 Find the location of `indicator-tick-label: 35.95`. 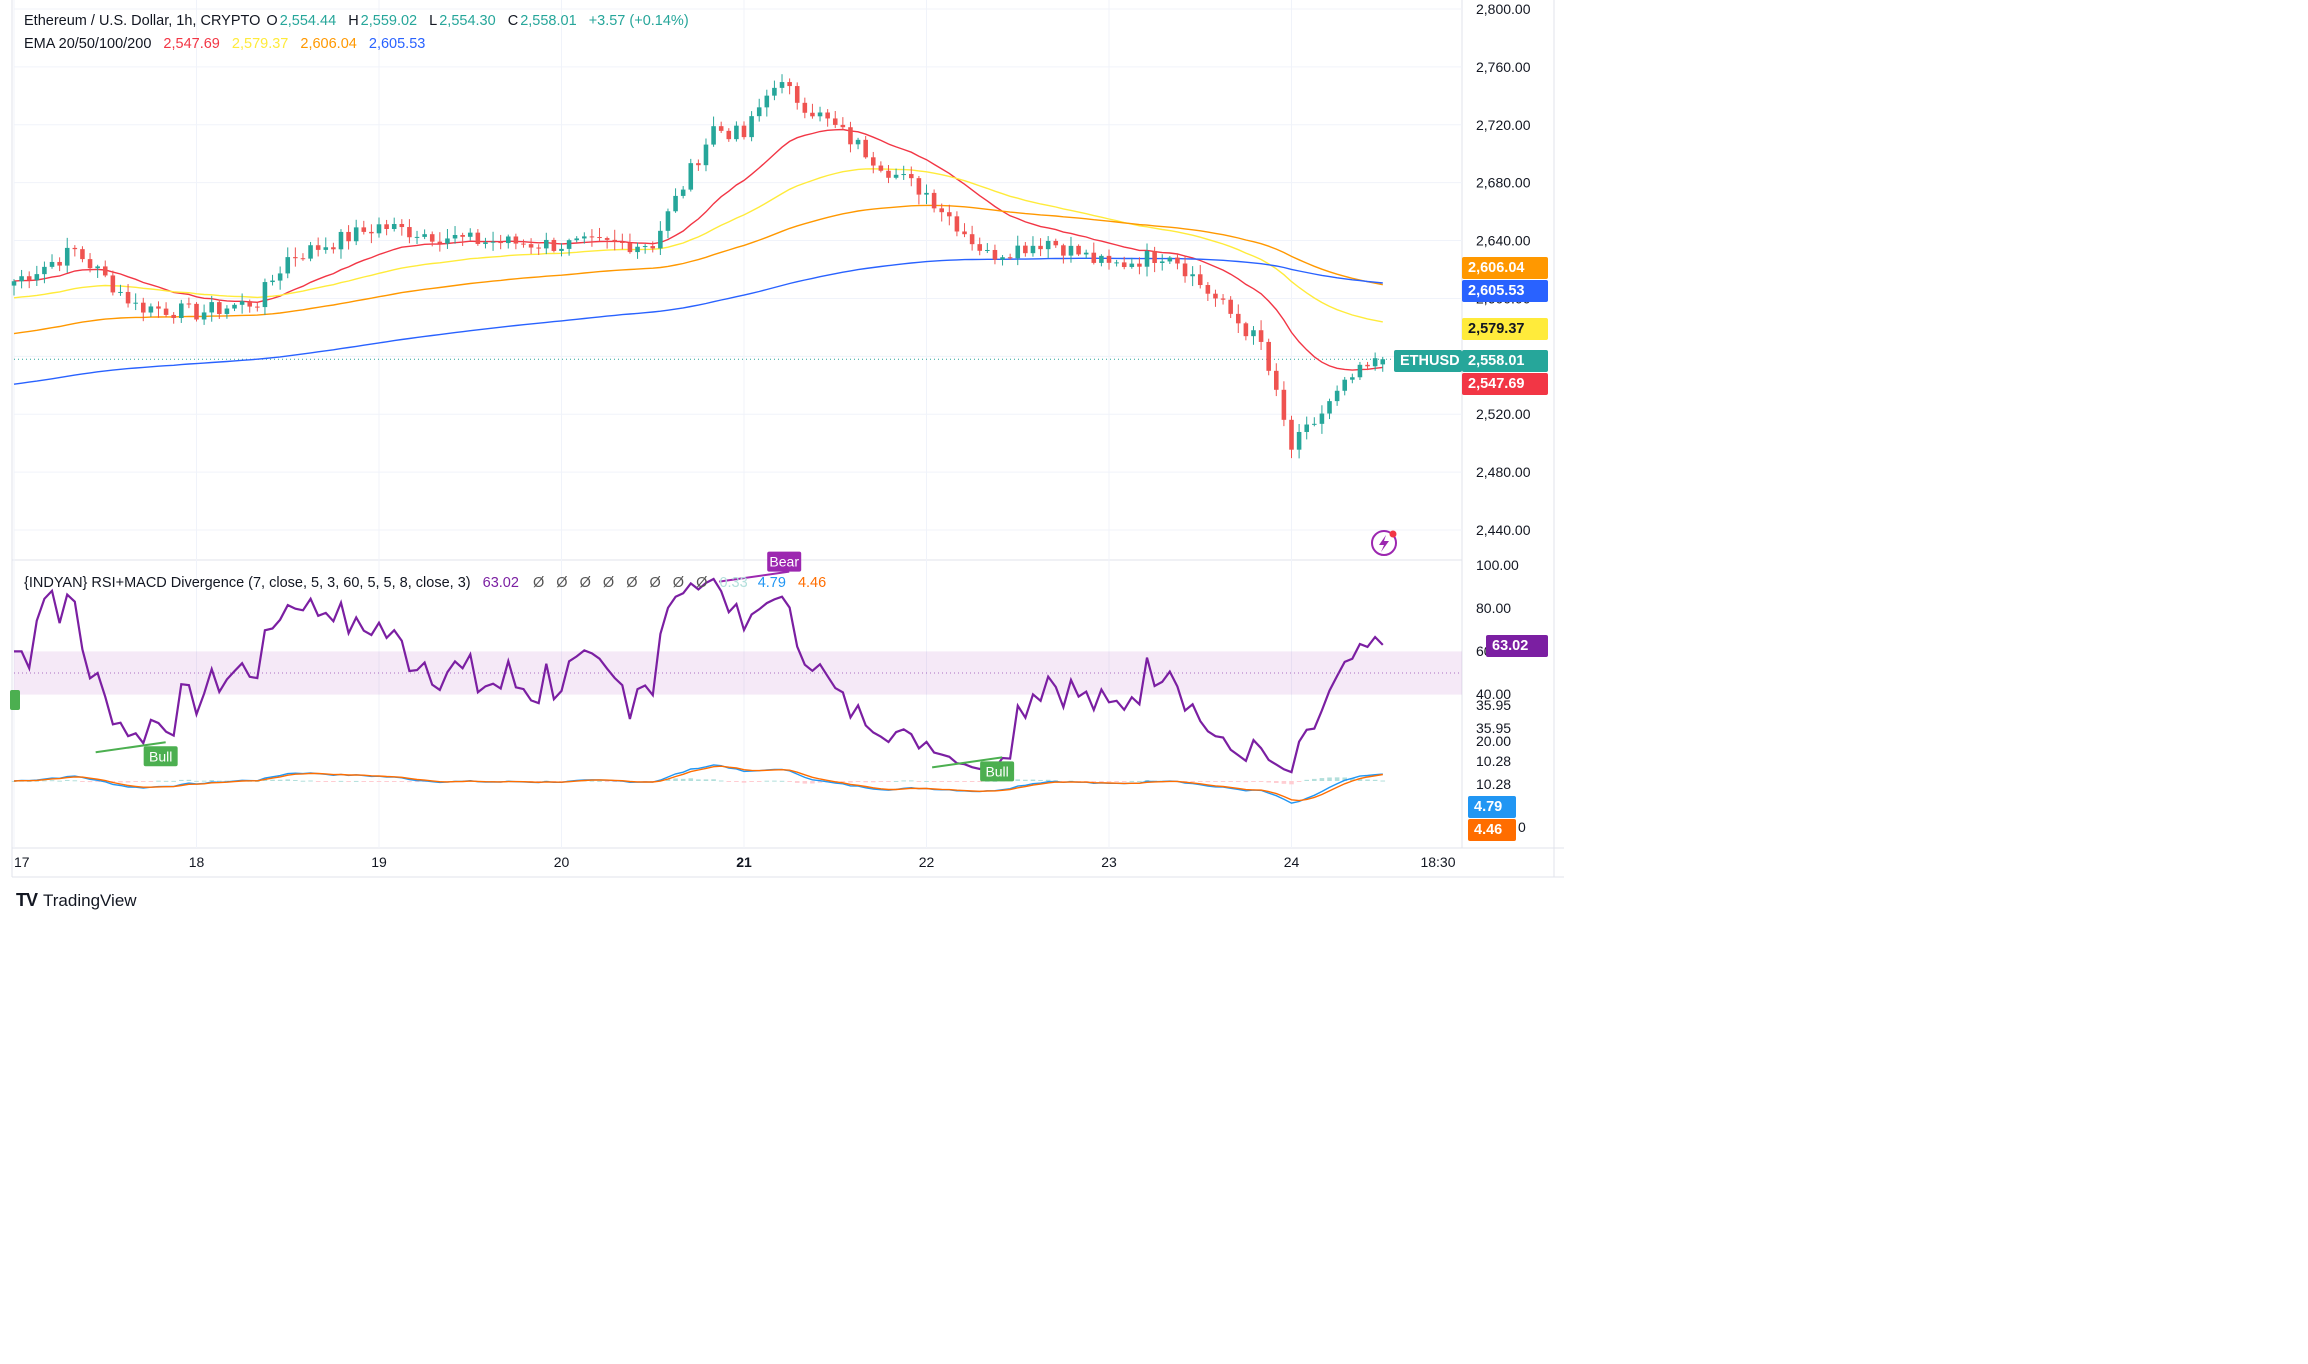

indicator-tick-label: 35.95 is located at coordinates (1493, 728).